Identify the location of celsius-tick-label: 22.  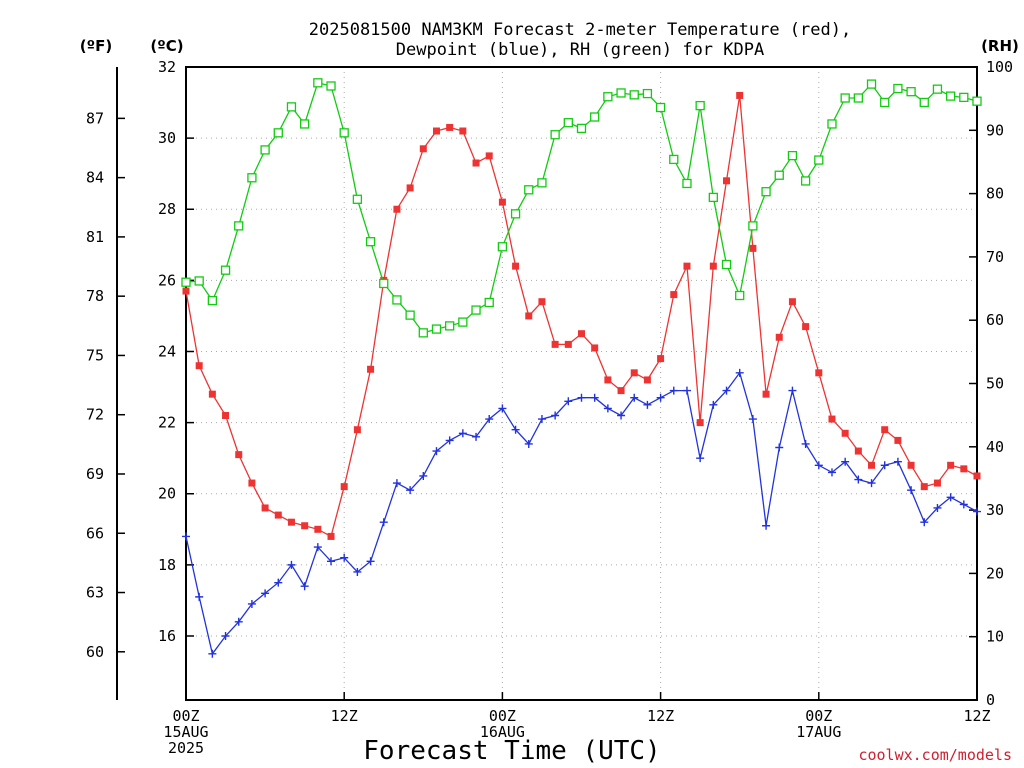
(167, 423).